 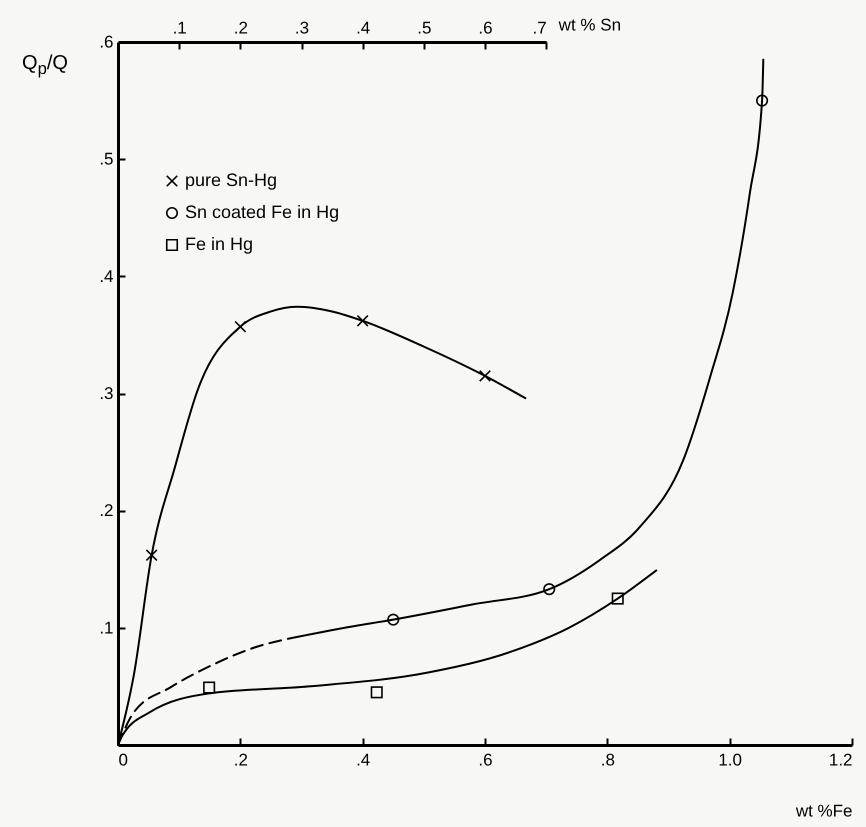 What do you see at coordinates (363, 28) in the screenshot?
I see `x2-tick-label: .4` at bounding box center [363, 28].